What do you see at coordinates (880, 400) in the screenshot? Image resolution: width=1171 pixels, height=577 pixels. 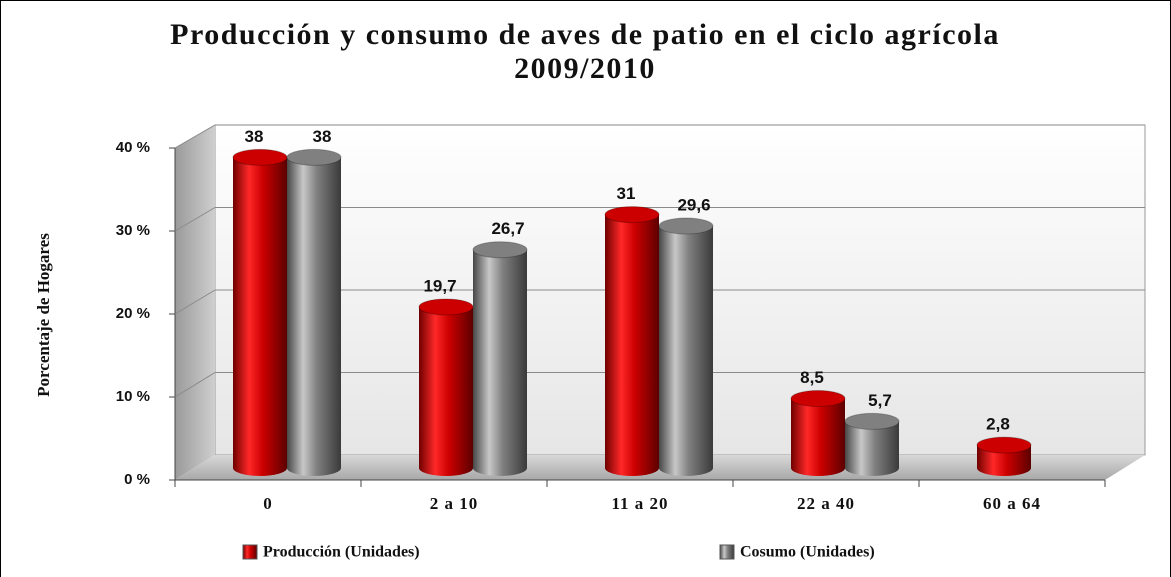 I see `data-label: 5,7` at bounding box center [880, 400].